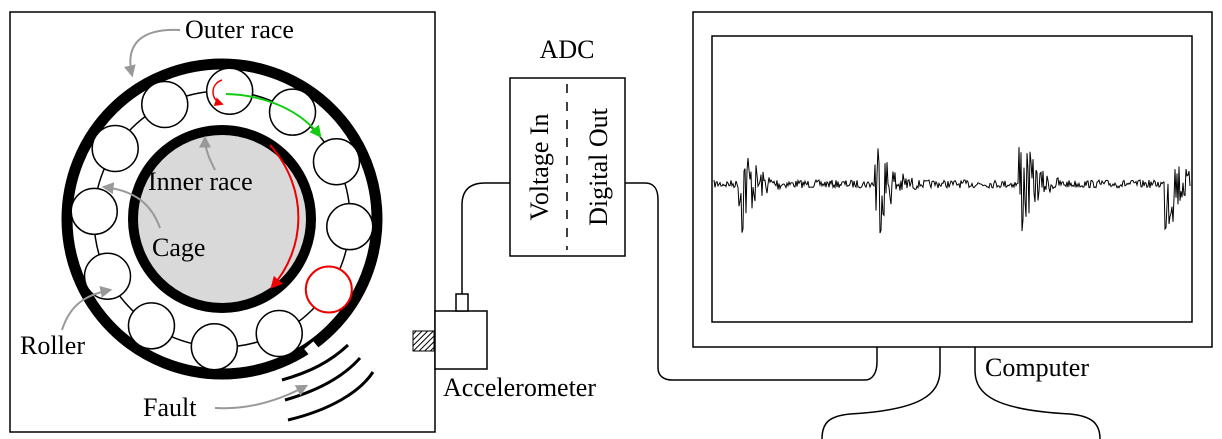  Describe the element at coordinates (312, 349) in the screenshot. I see `fault-notch` at that location.